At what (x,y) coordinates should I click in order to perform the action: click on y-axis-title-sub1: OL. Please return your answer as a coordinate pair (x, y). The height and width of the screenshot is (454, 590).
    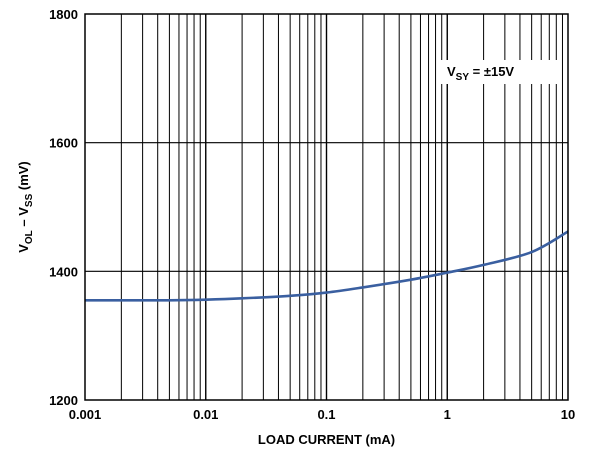
    Looking at the image, I should click on (29, 237).